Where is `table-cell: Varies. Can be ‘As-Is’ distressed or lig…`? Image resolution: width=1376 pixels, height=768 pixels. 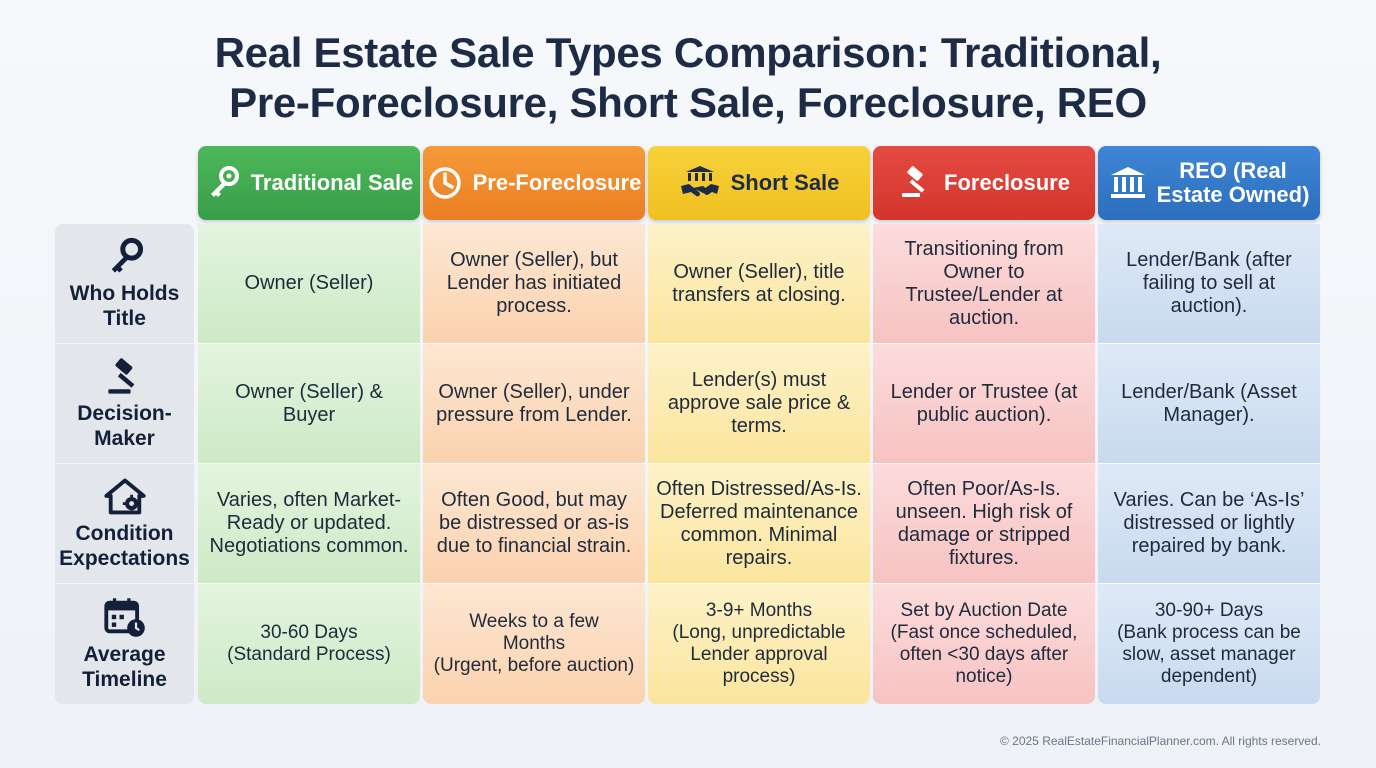
table-cell: Varies. Can be ‘As-Is’ distressed or lig… is located at coordinates (1209, 524).